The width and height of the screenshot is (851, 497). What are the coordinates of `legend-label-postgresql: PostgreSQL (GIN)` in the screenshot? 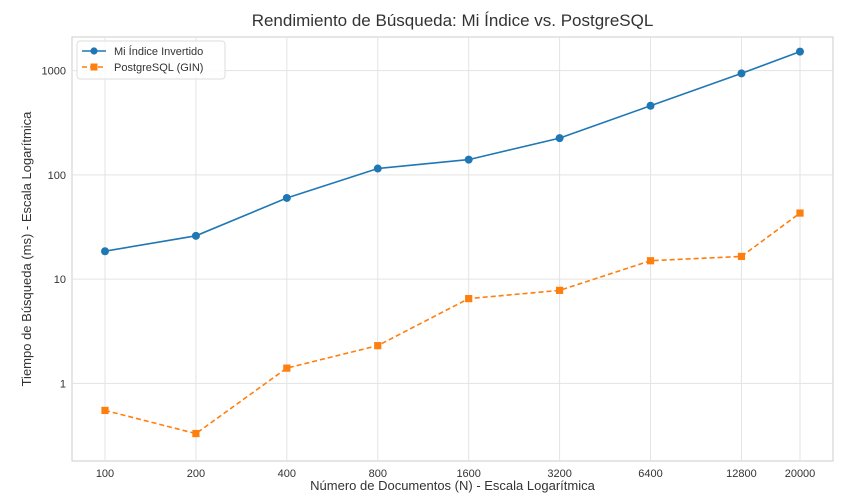 It's located at (158, 68).